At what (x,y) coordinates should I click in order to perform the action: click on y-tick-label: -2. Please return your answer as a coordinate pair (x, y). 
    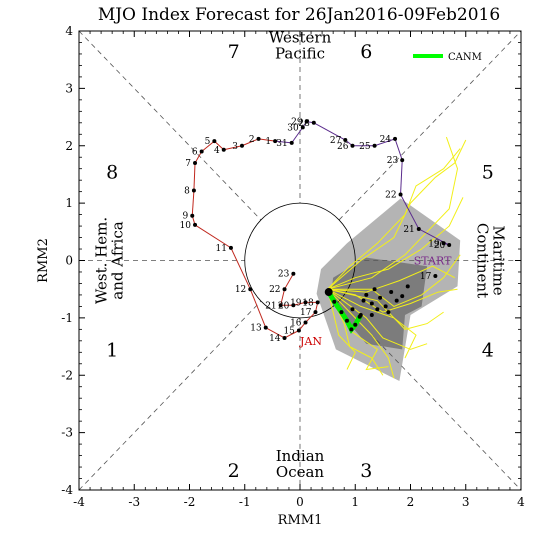
    Looking at the image, I should click on (67, 375).